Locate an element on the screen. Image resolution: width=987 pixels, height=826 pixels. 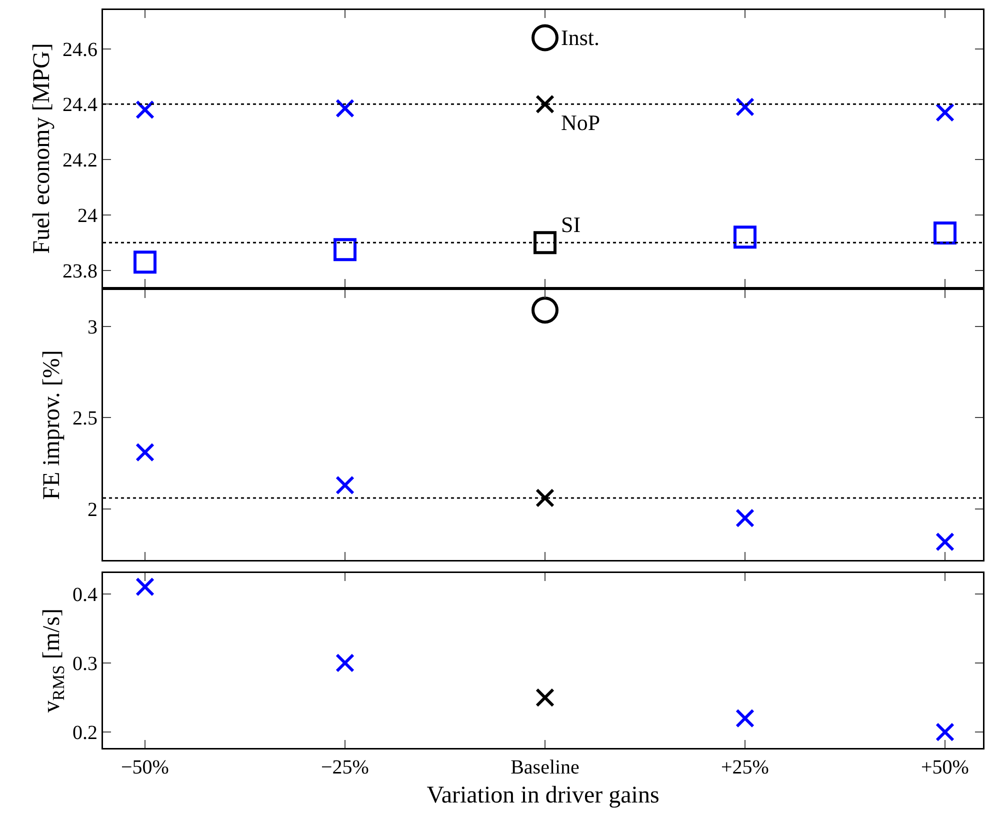
annotation: SI is located at coordinates (571, 224).